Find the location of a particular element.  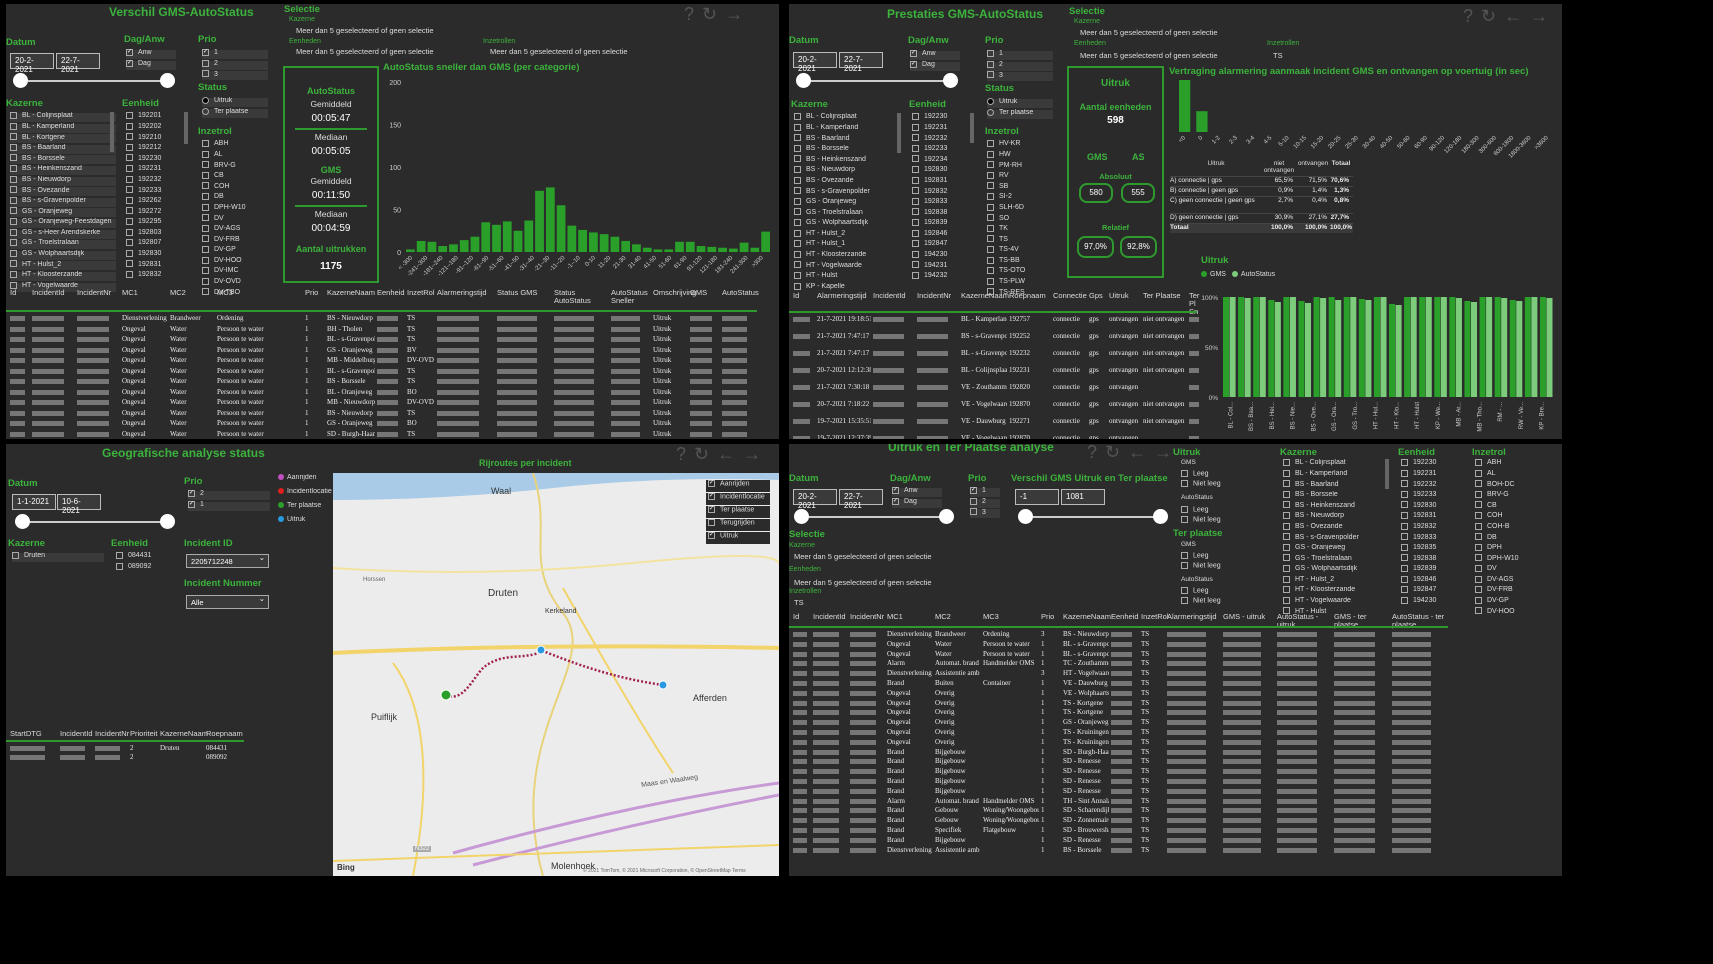

list-item: 192830 is located at coordinates (1432, 506).